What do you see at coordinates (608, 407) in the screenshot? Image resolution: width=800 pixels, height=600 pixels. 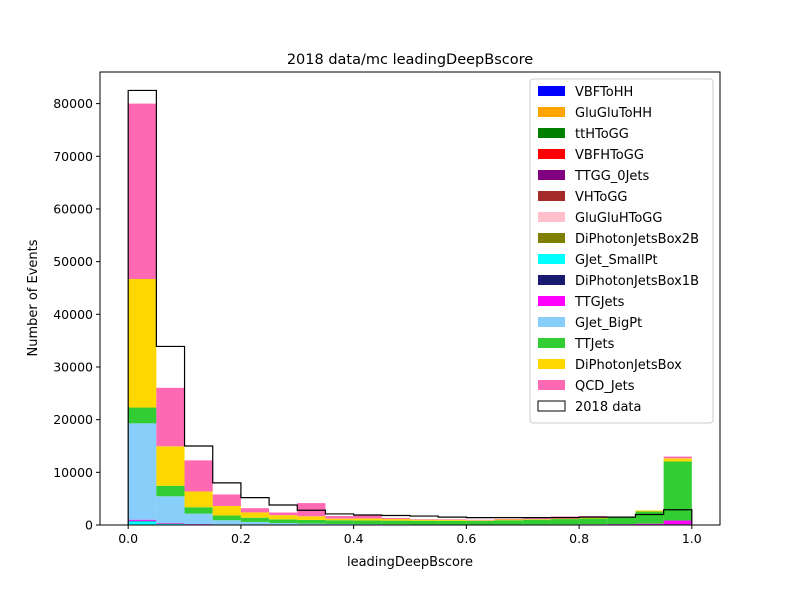 I see `legend-label: 2018 data` at bounding box center [608, 407].